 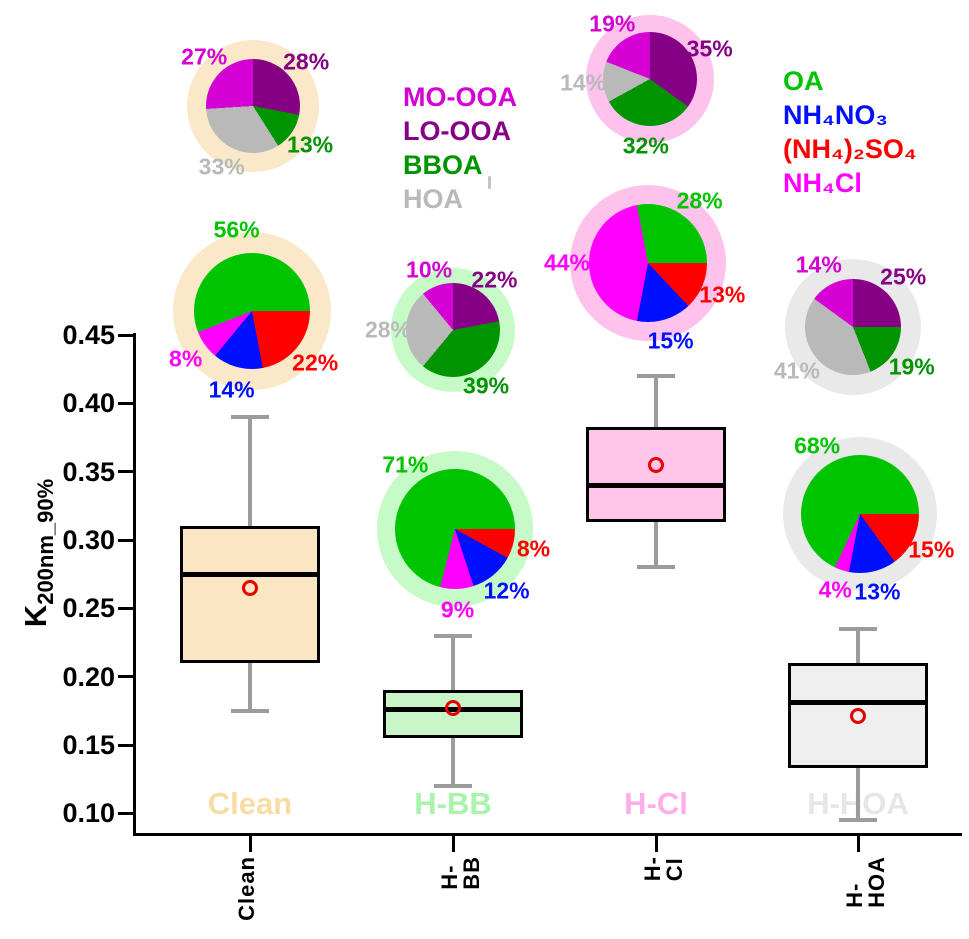 I want to click on pie-hcl-oa, so click(x=650, y=79).